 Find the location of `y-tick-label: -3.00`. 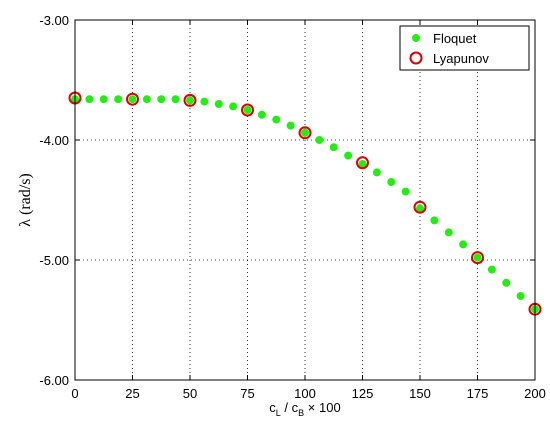

y-tick-label: -3.00 is located at coordinates (54, 20).